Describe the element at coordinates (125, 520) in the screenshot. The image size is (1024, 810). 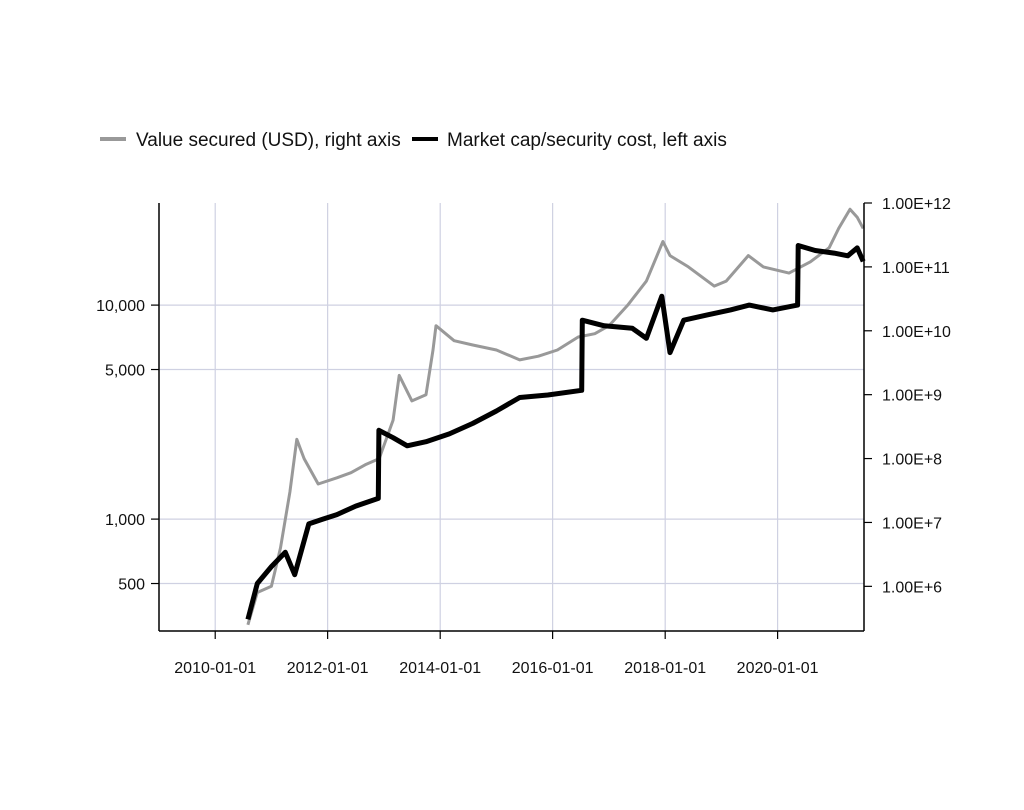
I see `left-tick-label: 1,000` at that location.